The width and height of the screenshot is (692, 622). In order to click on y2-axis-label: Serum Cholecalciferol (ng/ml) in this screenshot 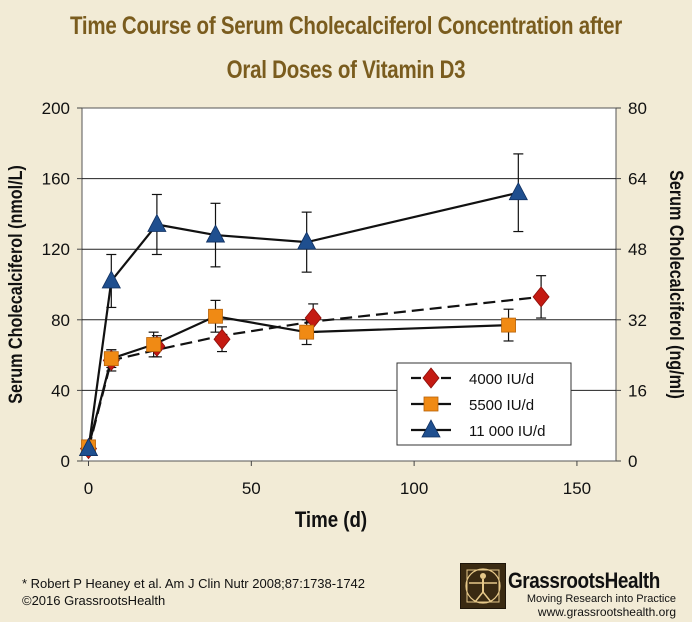, I will do `click(677, 284)`.